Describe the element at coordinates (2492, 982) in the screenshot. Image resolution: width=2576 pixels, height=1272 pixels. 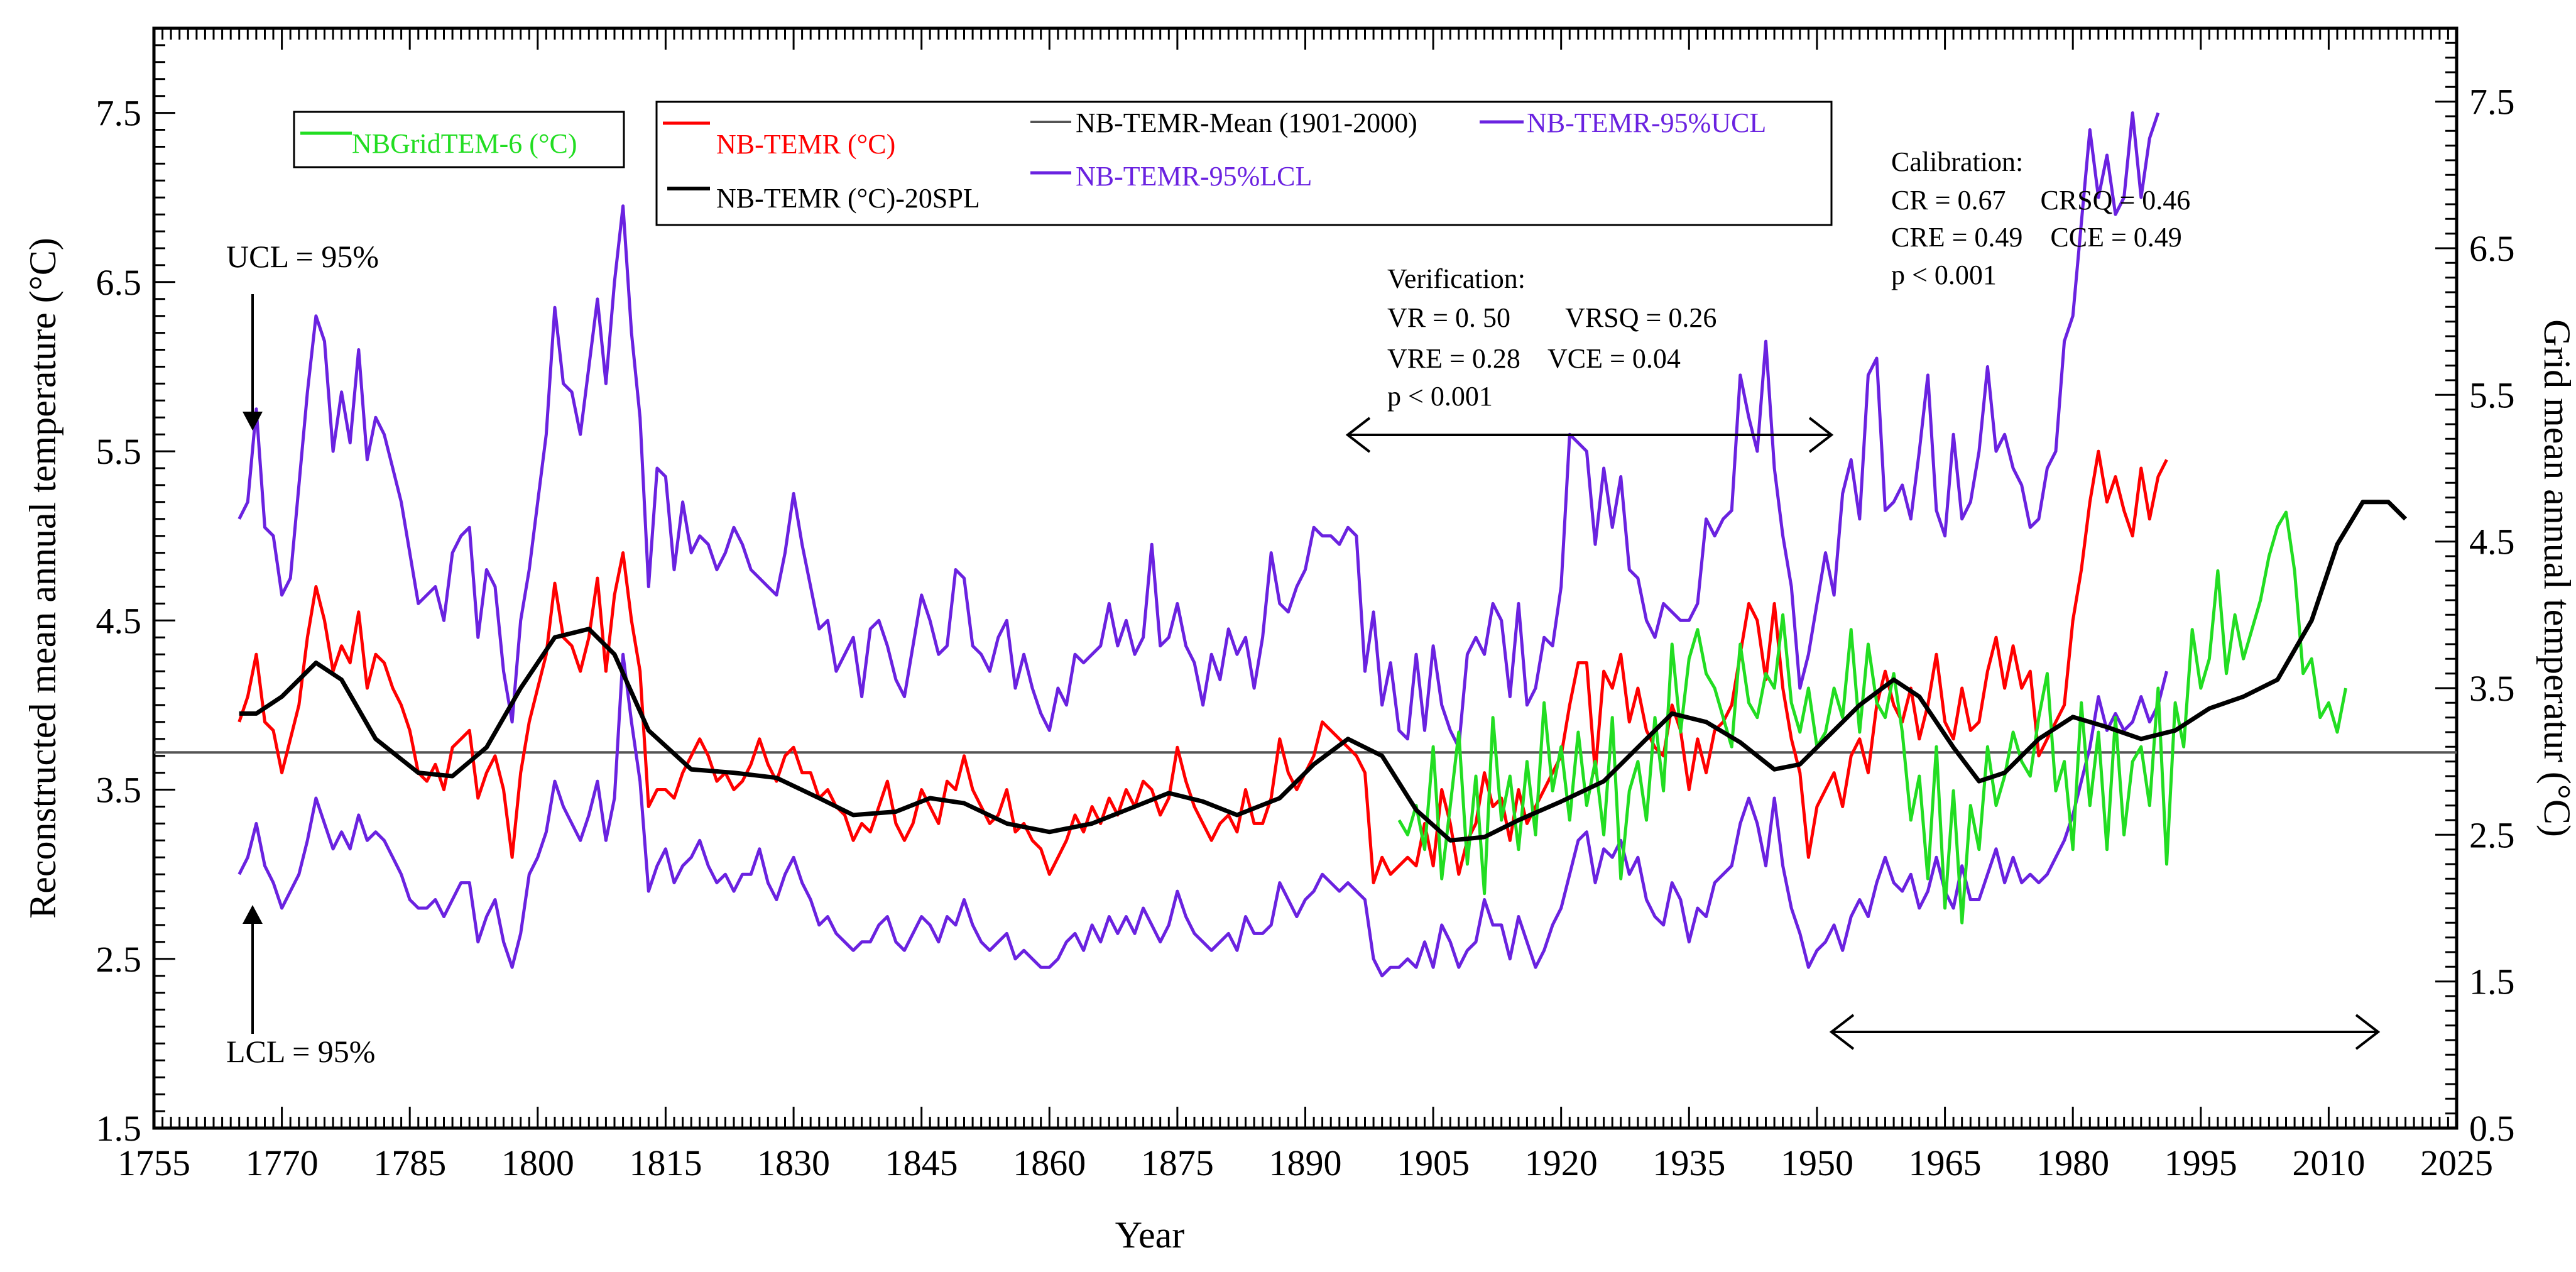
I see `y-right-tick-label: 1.5` at that location.